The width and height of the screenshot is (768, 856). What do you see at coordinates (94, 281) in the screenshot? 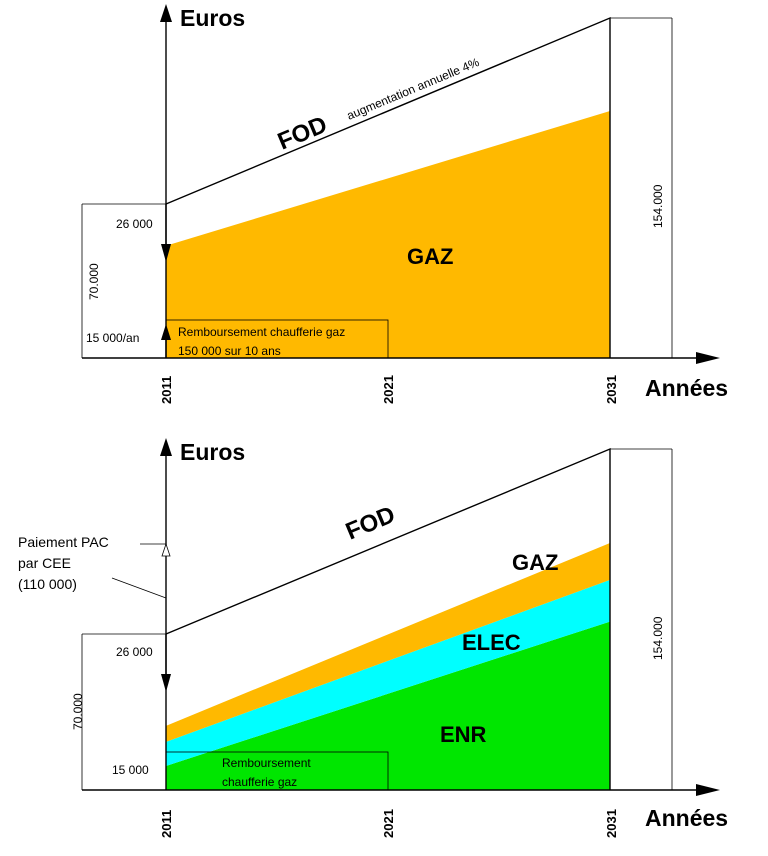
I see `top-dim-left: 70.000` at bounding box center [94, 281].